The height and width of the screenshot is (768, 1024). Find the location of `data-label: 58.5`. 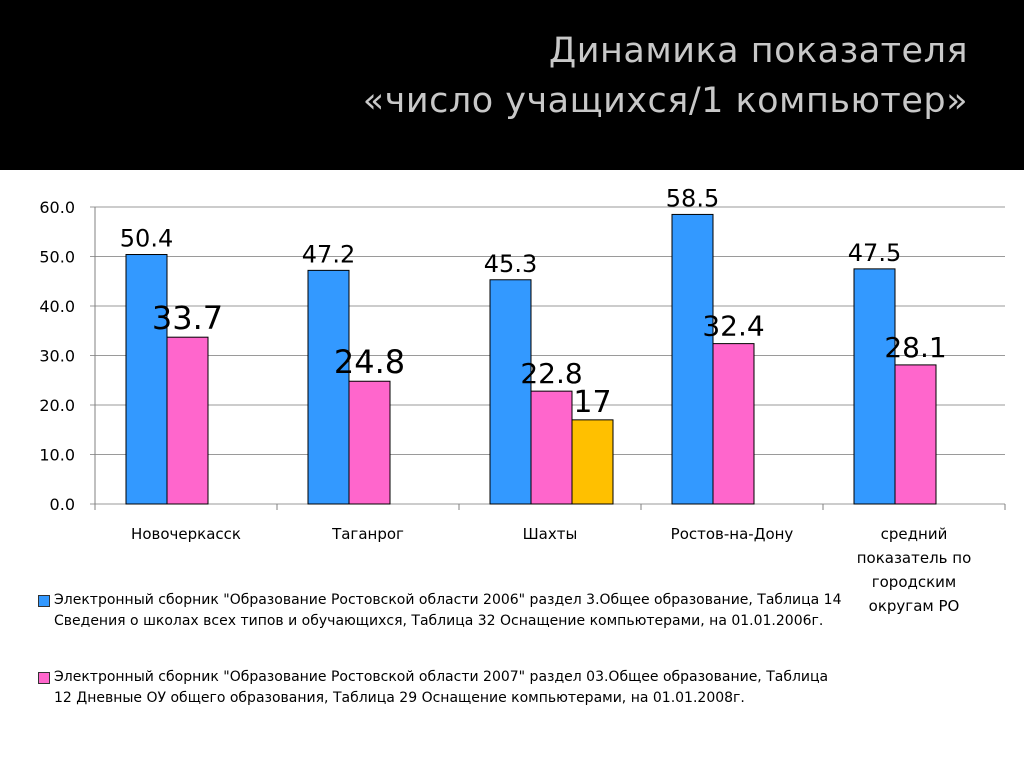

data-label: 58.5 is located at coordinates (692, 198).